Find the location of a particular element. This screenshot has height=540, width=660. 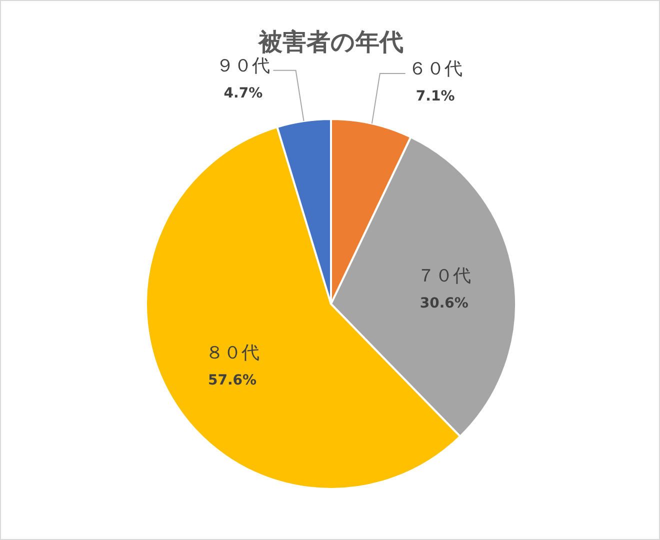

data-label: 7.1% is located at coordinates (435, 96).